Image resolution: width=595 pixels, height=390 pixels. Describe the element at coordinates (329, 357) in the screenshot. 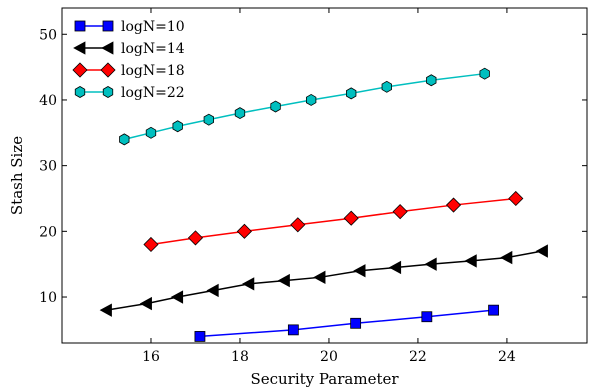

I see `x-tick-label: 20` at that location.